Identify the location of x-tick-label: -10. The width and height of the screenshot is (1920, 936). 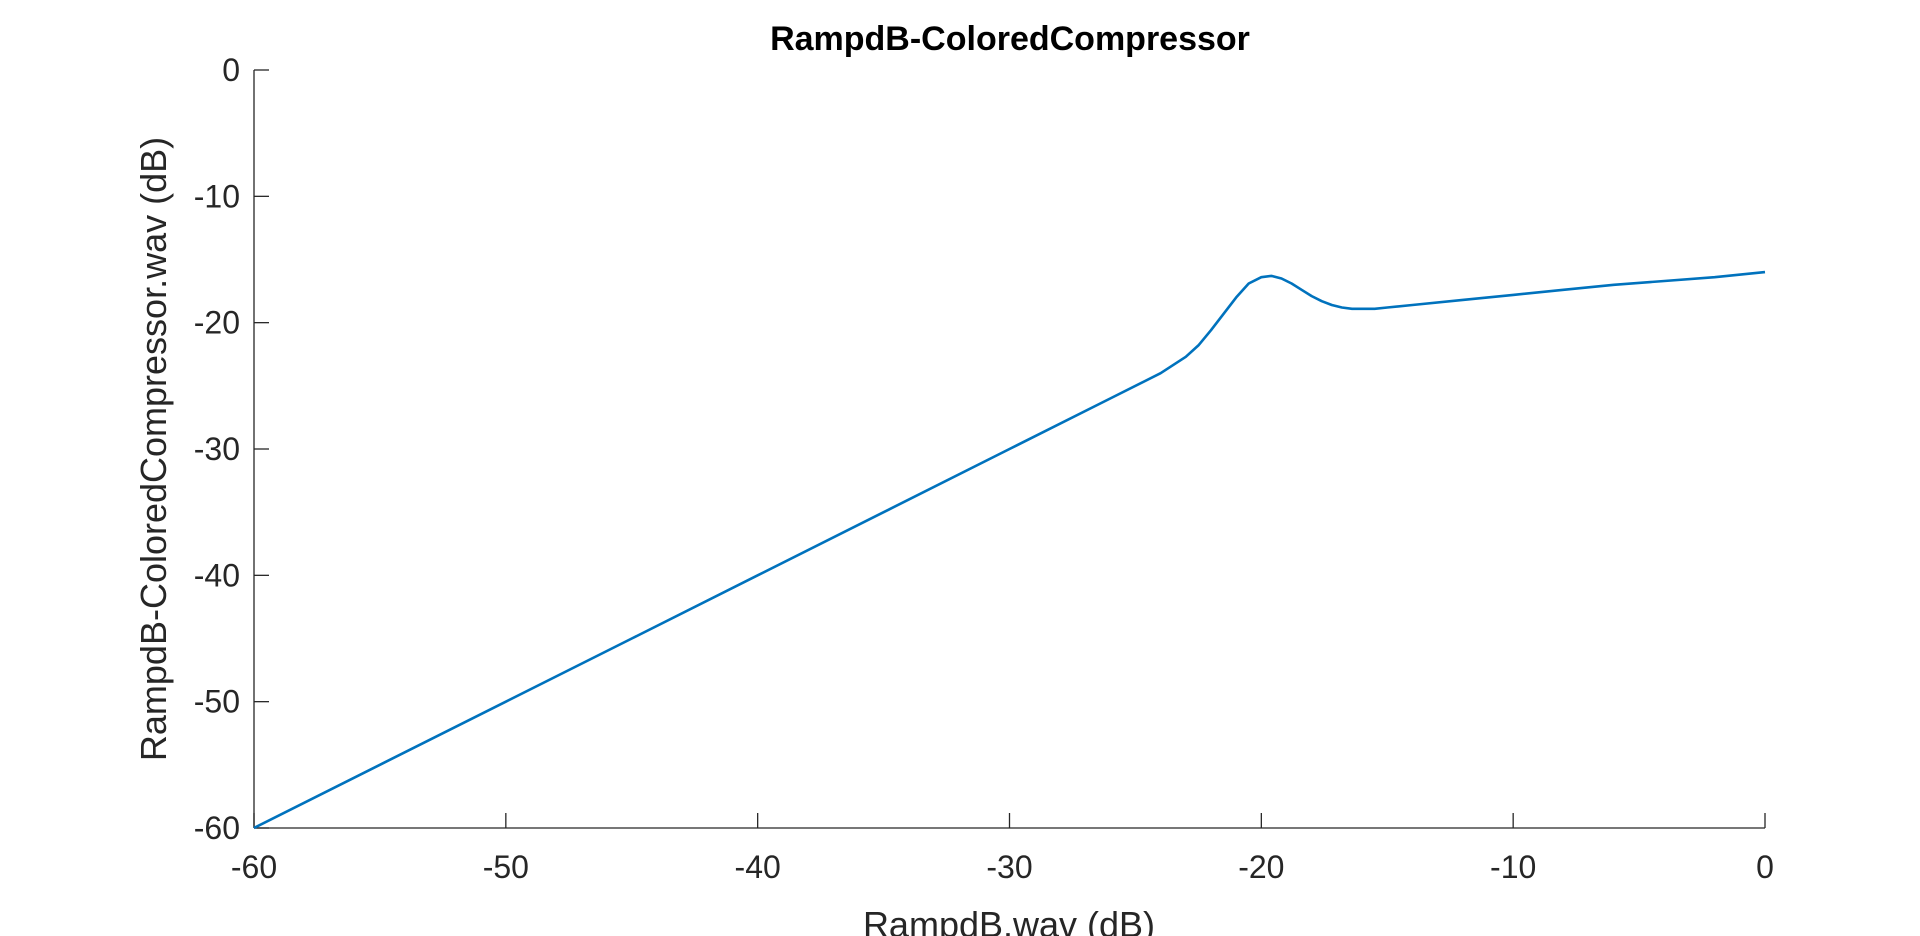
(1513, 867).